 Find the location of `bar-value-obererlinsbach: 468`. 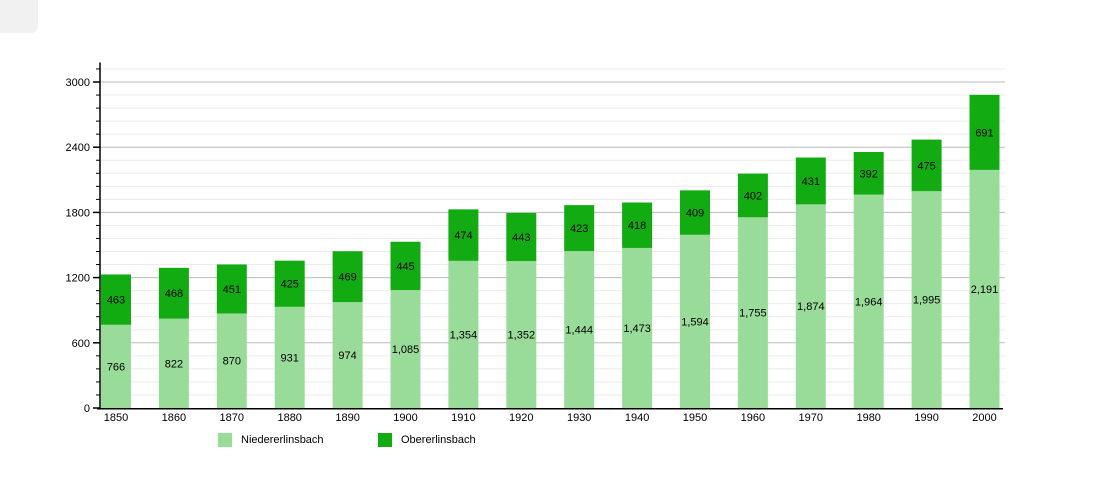

bar-value-obererlinsbach: 468 is located at coordinates (174, 294).